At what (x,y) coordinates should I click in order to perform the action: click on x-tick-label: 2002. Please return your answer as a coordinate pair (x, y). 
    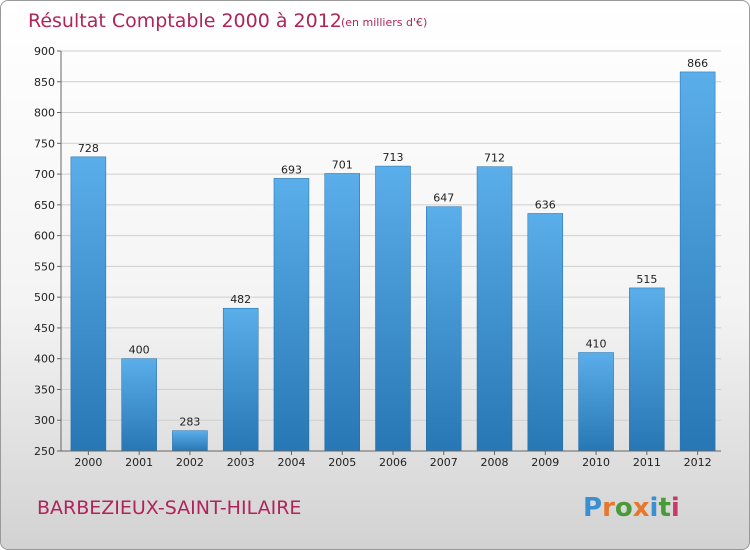
    Looking at the image, I should click on (190, 462).